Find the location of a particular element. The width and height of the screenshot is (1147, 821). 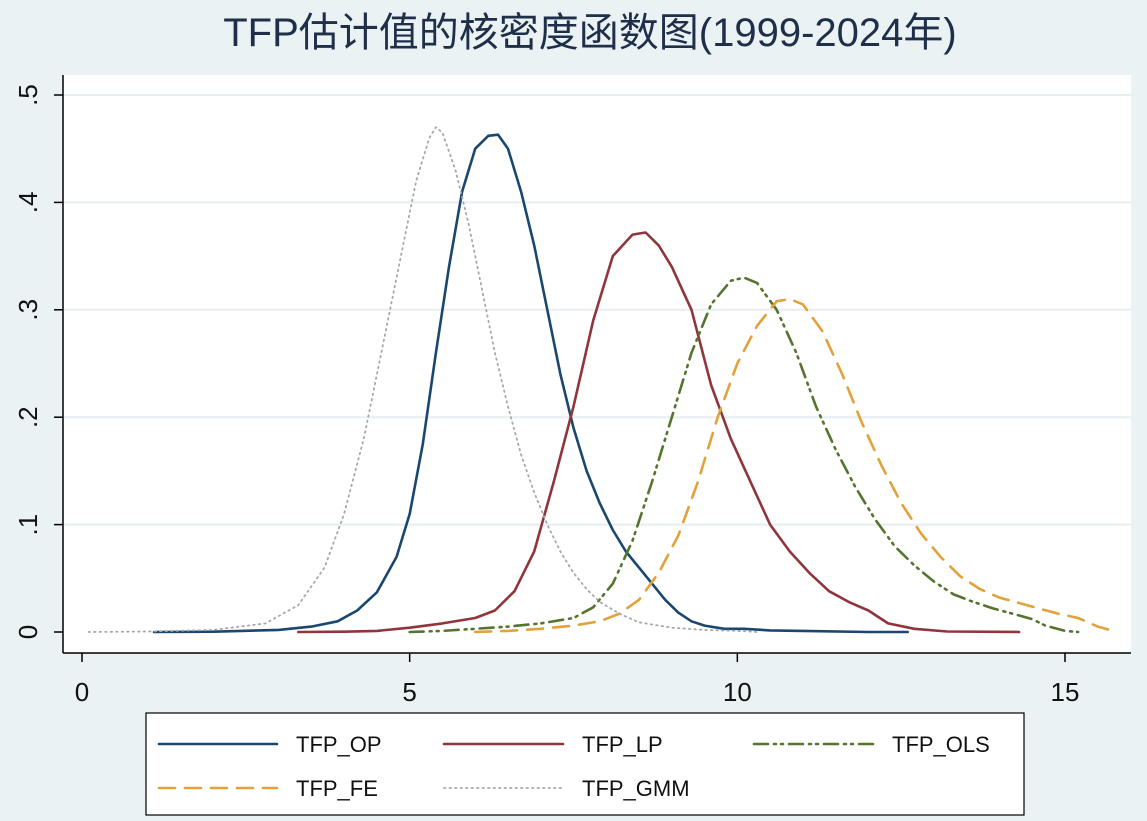

legend-label: TFP_GMM is located at coordinates (636, 788).